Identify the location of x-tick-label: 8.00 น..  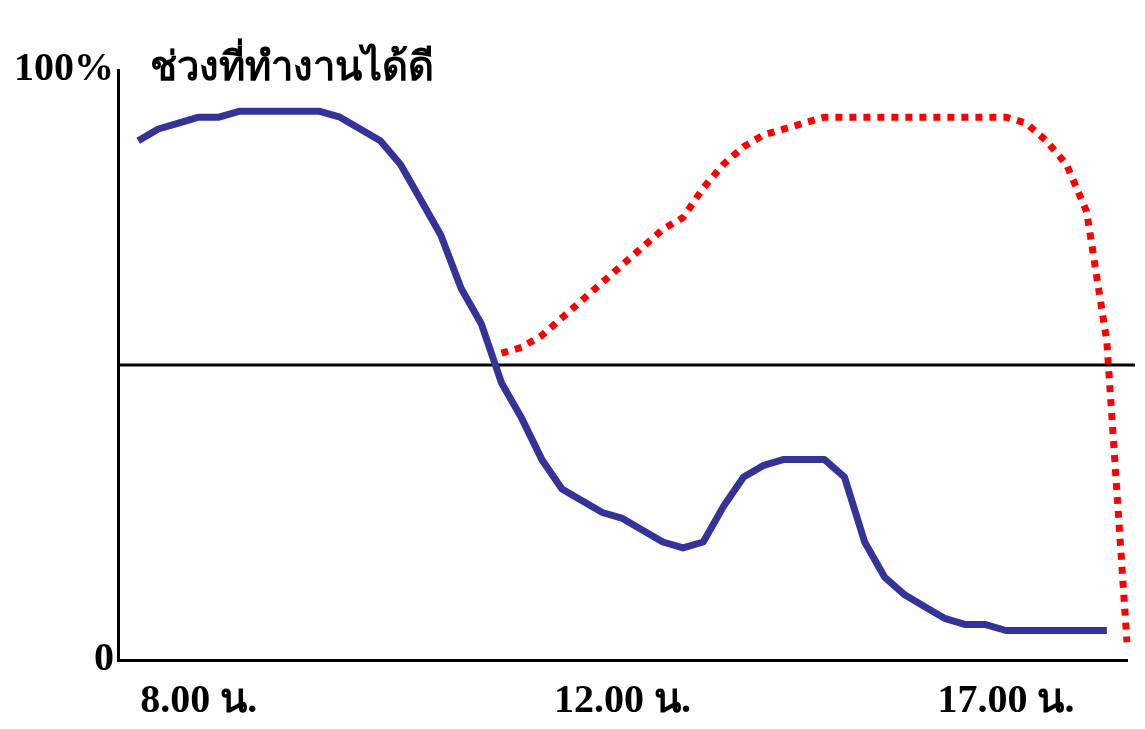
(199, 699).